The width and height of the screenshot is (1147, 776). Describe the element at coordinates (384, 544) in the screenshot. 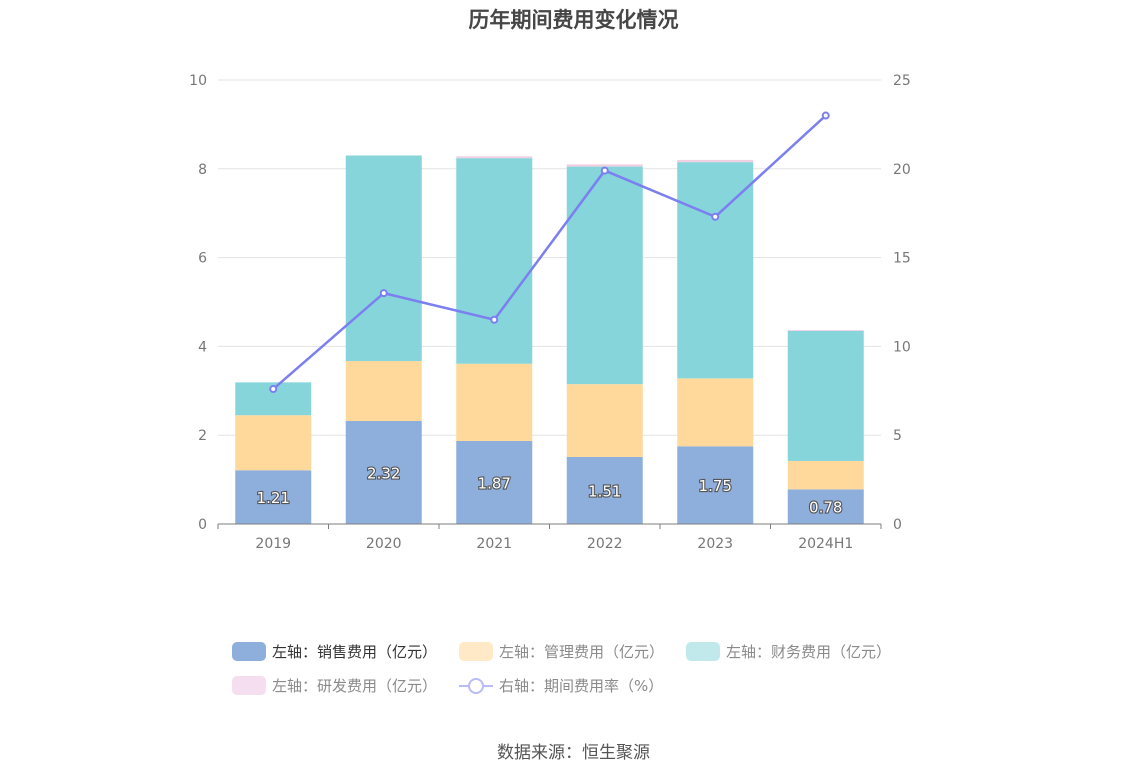

I see `x-tick-label: 2020` at that location.